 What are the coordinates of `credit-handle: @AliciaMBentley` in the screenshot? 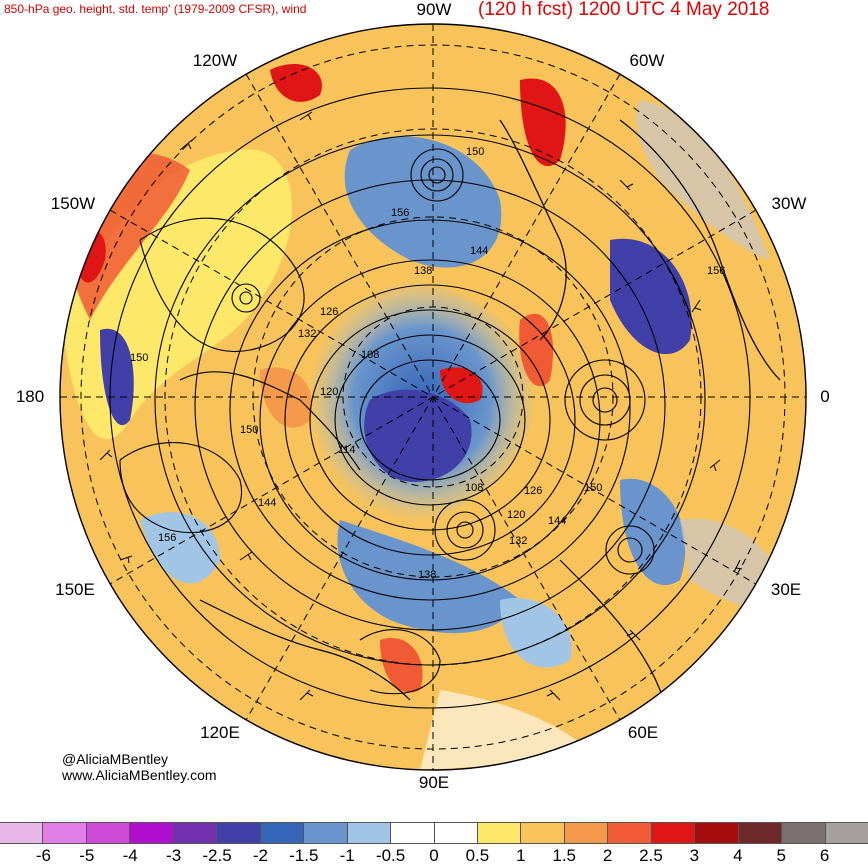 It's located at (115, 759).